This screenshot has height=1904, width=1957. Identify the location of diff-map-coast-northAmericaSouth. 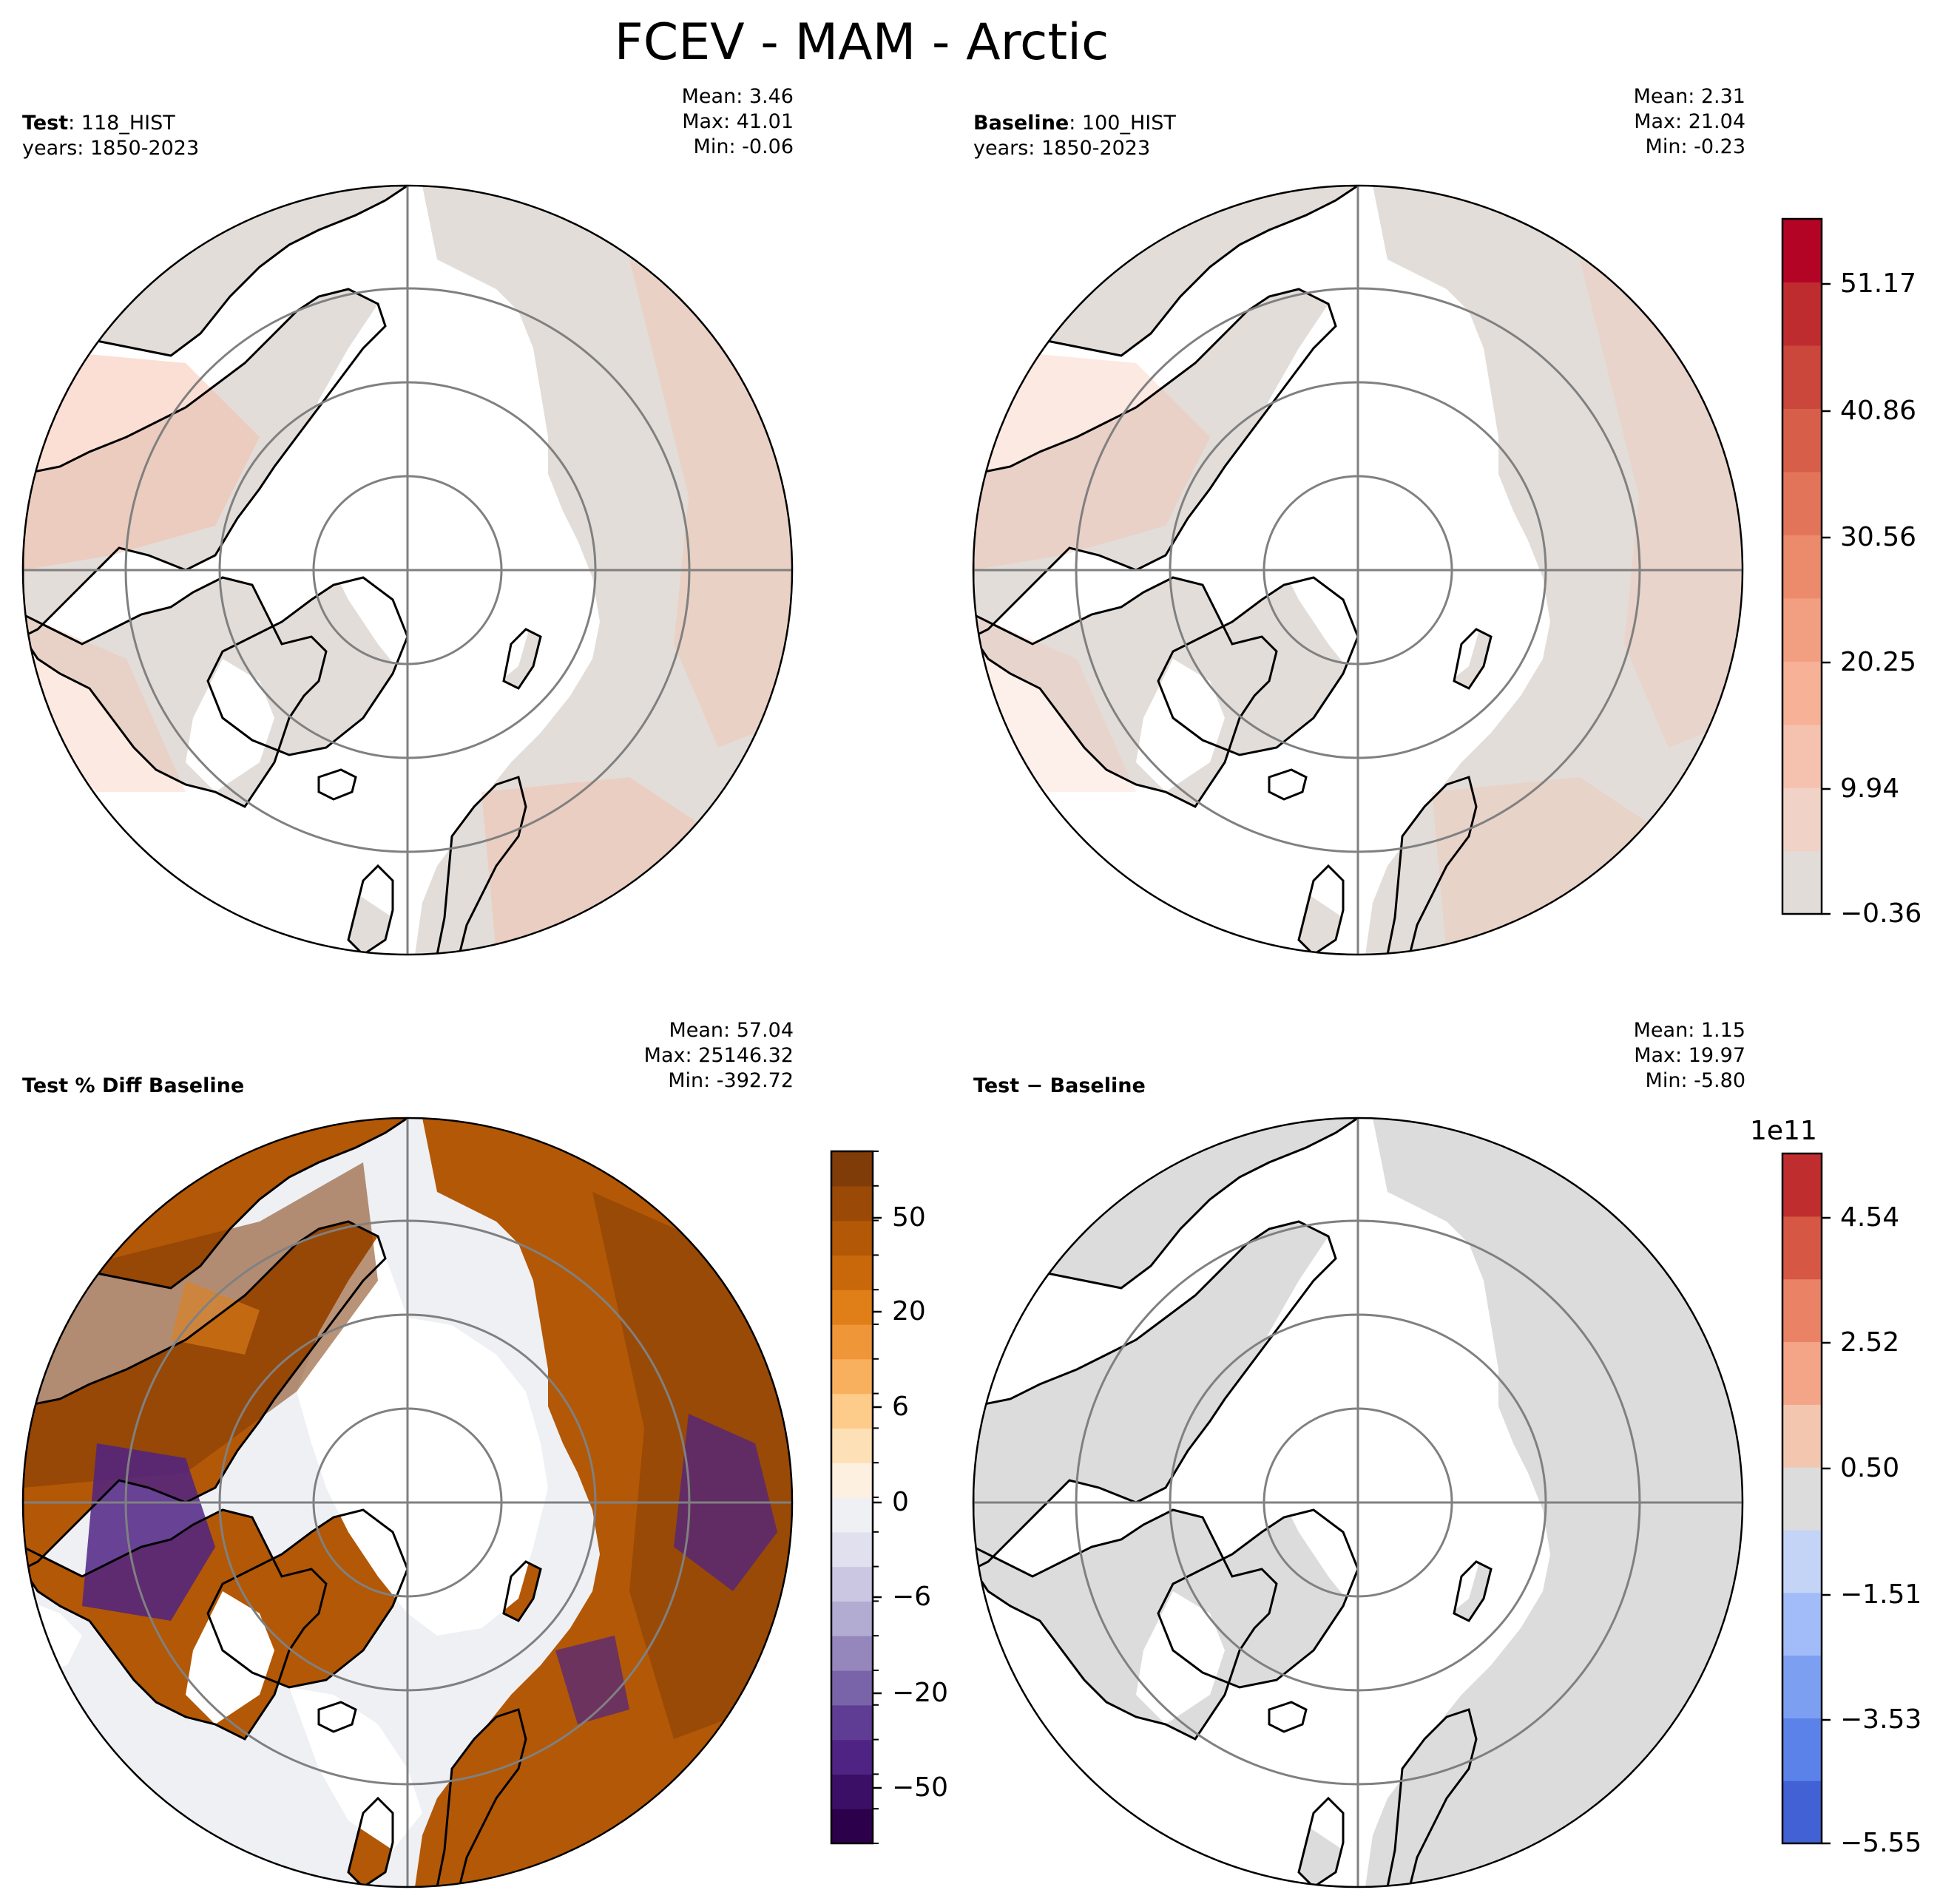
(1125, 1624).